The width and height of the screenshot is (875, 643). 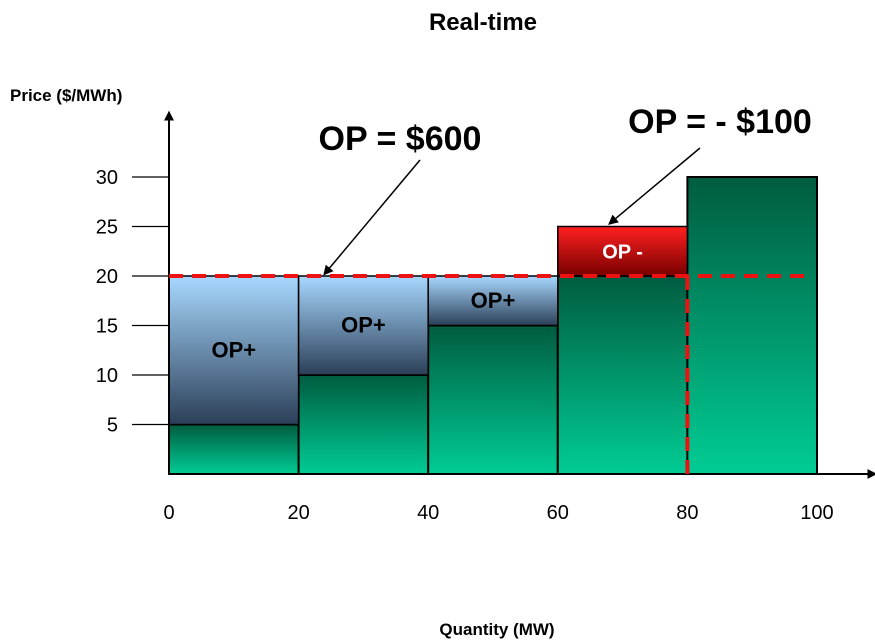 I want to click on annotation-op-600: OP = $600, so click(x=400, y=139).